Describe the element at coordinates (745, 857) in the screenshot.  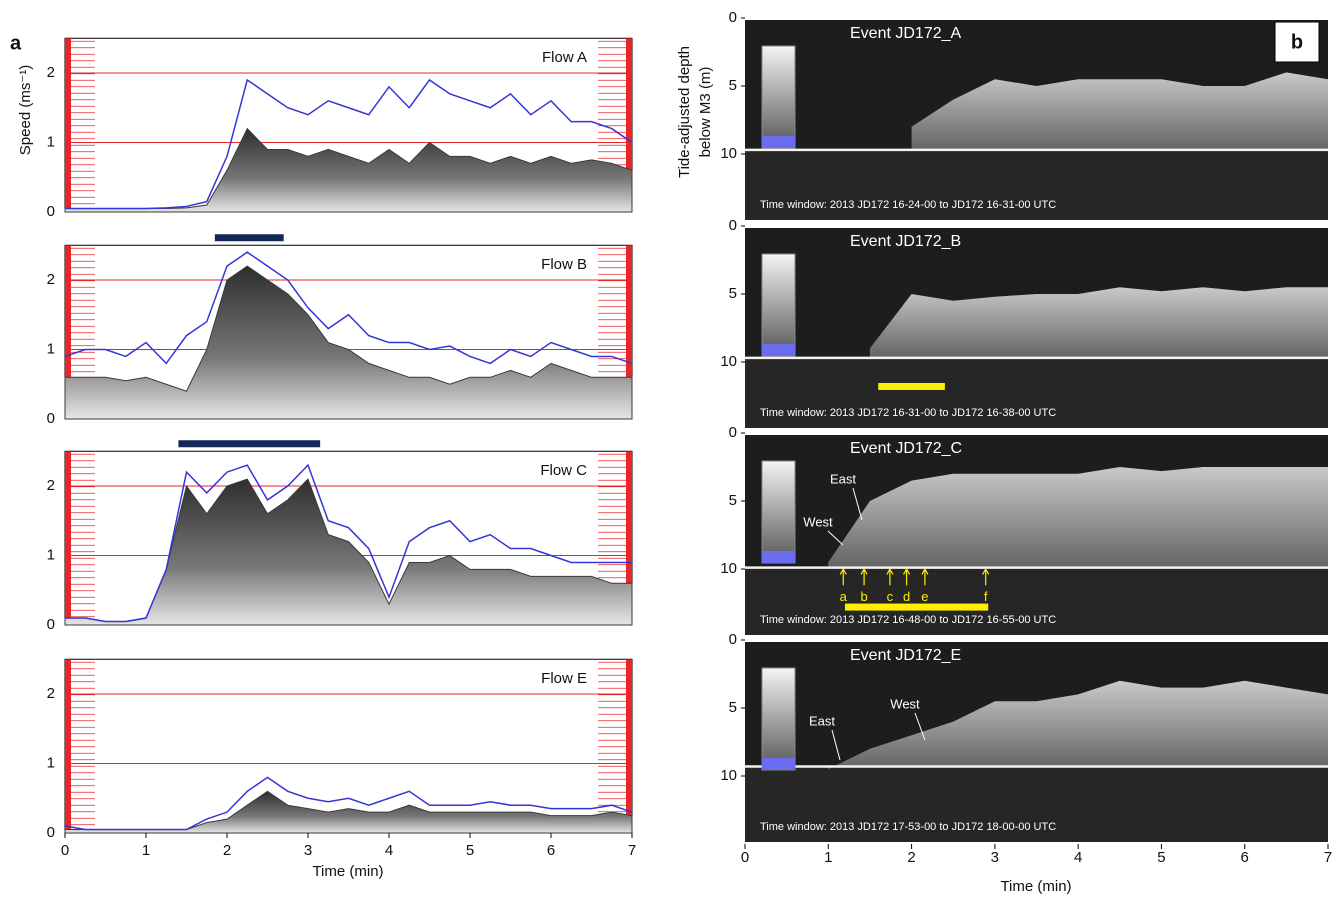
I see `x-tick-label: 0` at that location.